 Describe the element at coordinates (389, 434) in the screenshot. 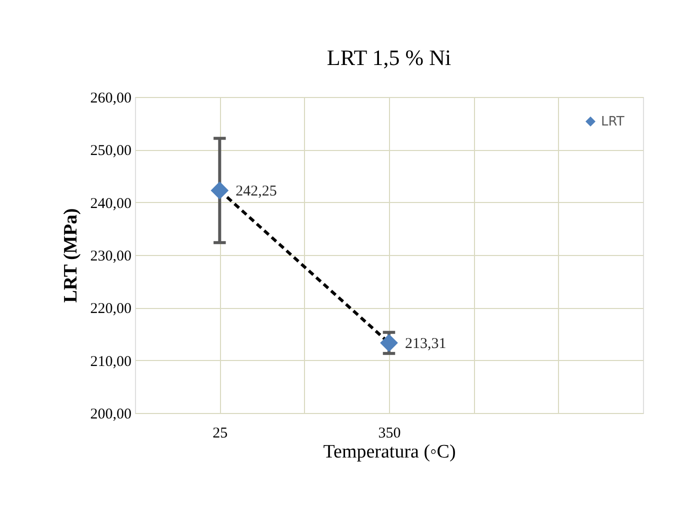

I see `x-tick-label: 350` at that location.